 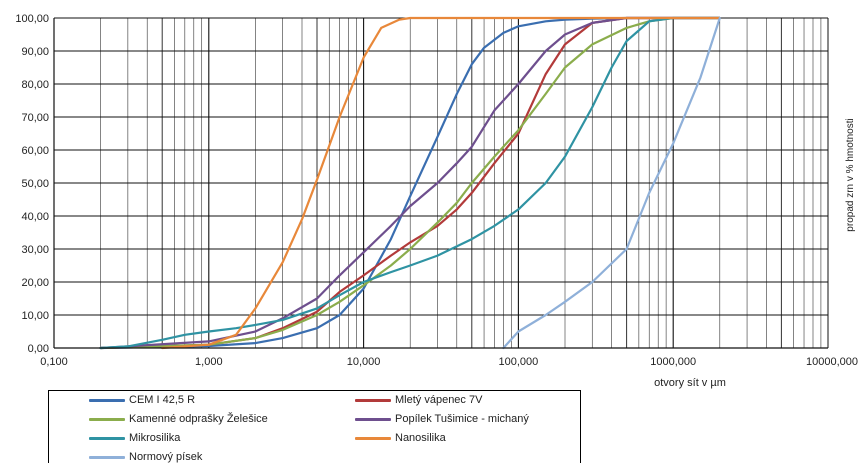 I want to click on x-axis-label: otvory sít v µm, so click(x=690, y=383).